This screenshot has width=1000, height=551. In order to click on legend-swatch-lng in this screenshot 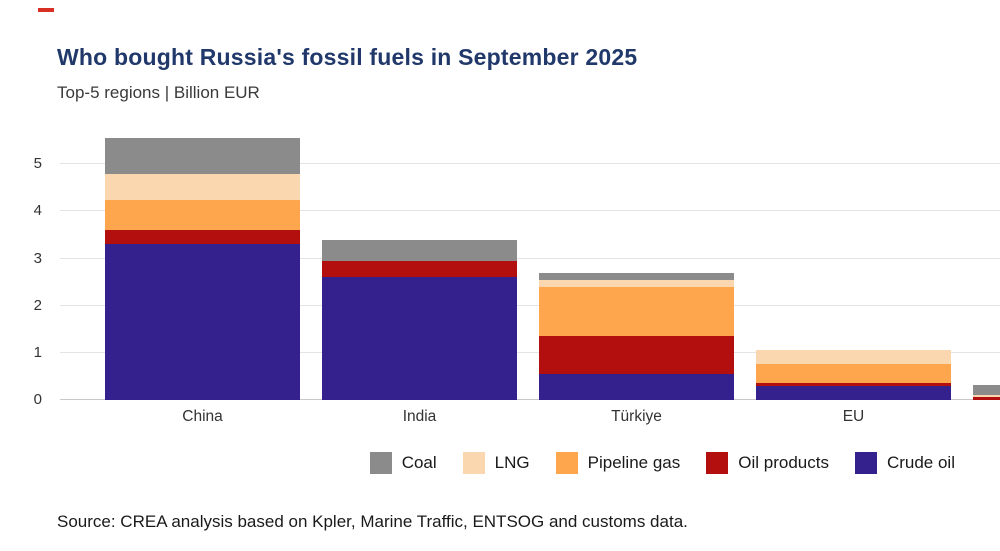, I will do `click(473, 463)`.